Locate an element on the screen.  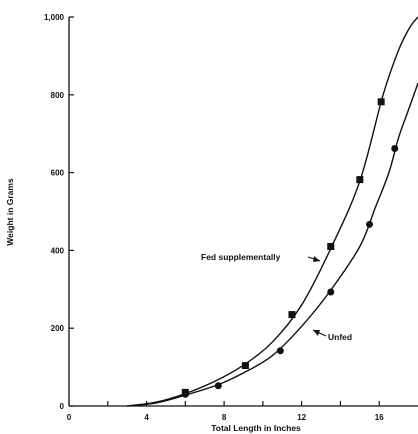
y-tick-label: 600 is located at coordinates (58, 173).